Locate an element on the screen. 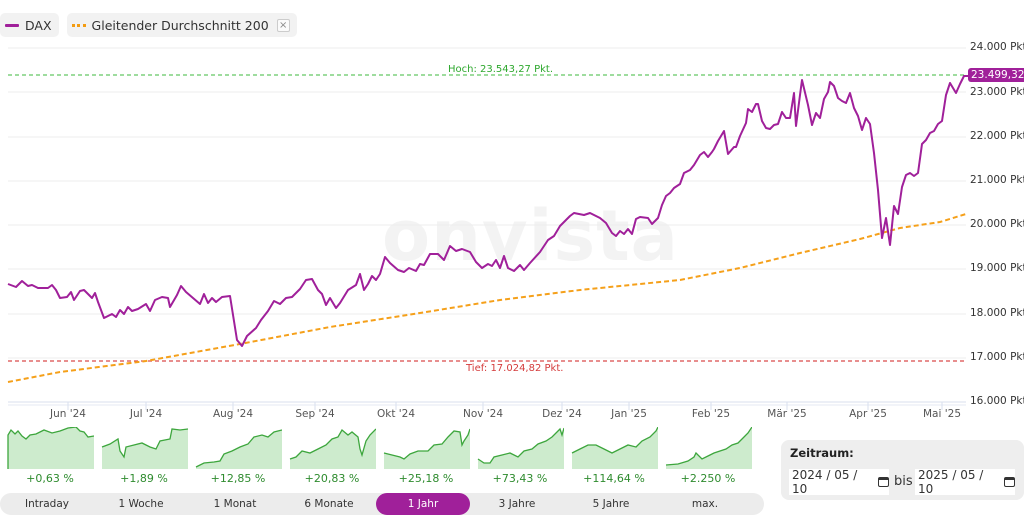 The image size is (1024, 522). y-tick: 22.000 Pkt. is located at coordinates (997, 136).